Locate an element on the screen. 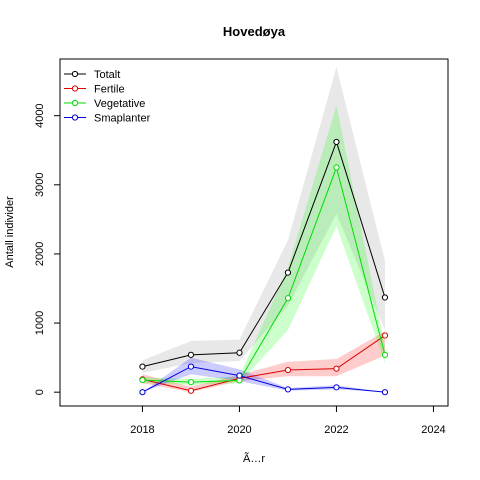 The width and height of the screenshot is (480, 480). legend: Totalt Fertile Vegetative Smaplanter is located at coordinates (107, 97).